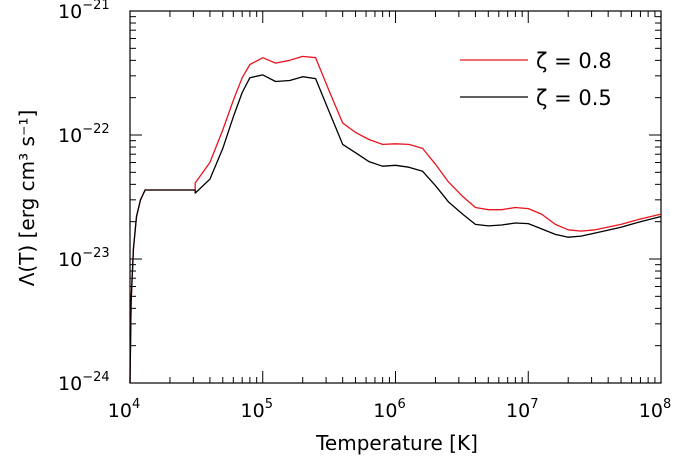 This screenshot has width=684, height=466. What do you see at coordinates (84, 258) in the screenshot?
I see `y-tick-label: 10−23` at bounding box center [84, 258].